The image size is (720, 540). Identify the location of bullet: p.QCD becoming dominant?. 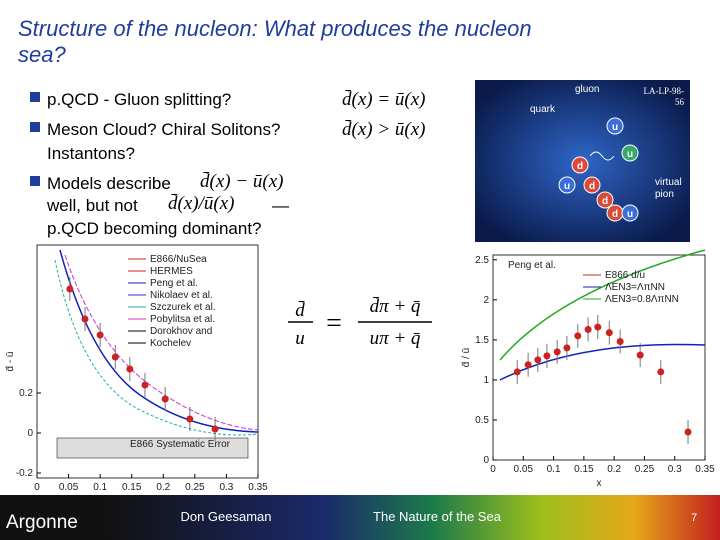
(154, 228).